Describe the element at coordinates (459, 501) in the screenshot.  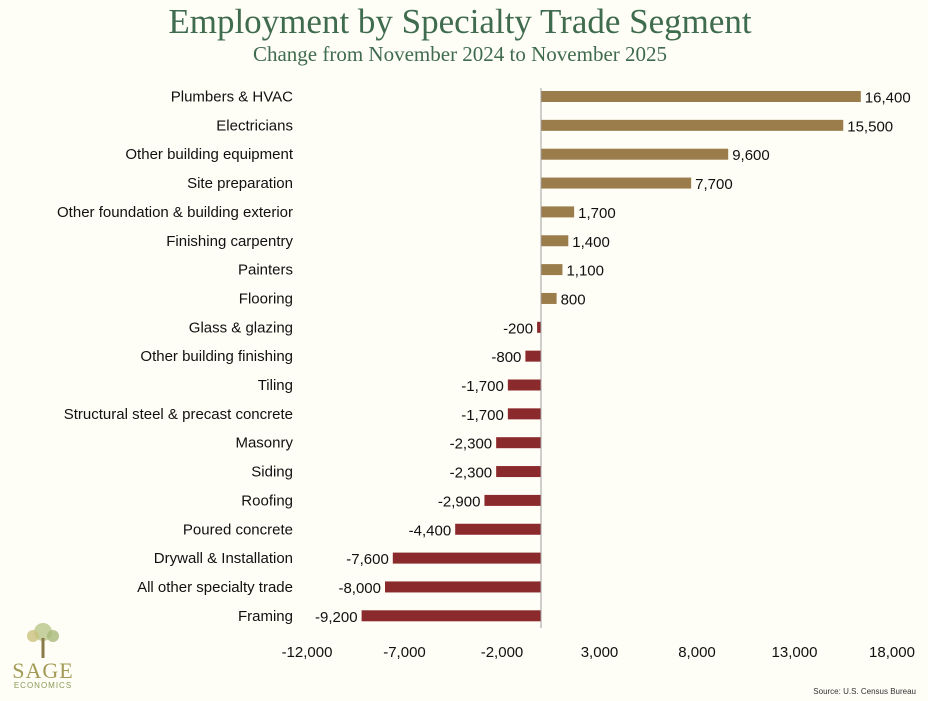
I see `data-label: -2,900` at that location.